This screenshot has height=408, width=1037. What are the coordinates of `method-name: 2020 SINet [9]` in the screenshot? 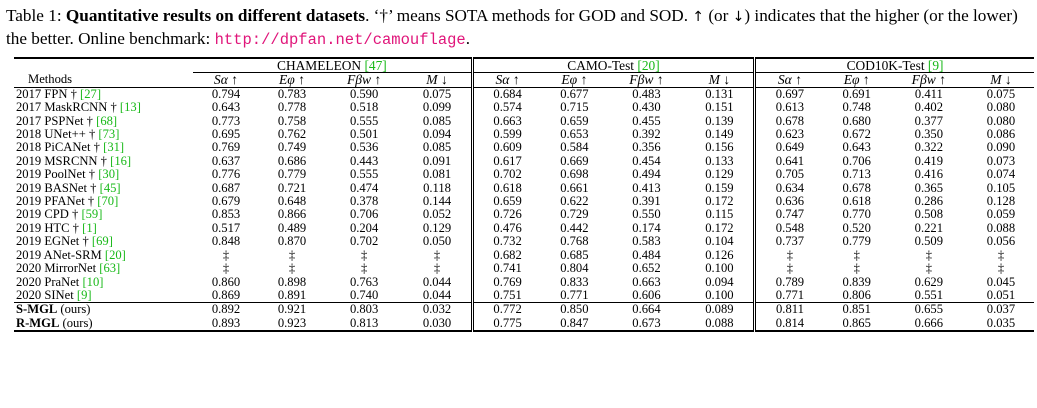 It's located at (54, 294).